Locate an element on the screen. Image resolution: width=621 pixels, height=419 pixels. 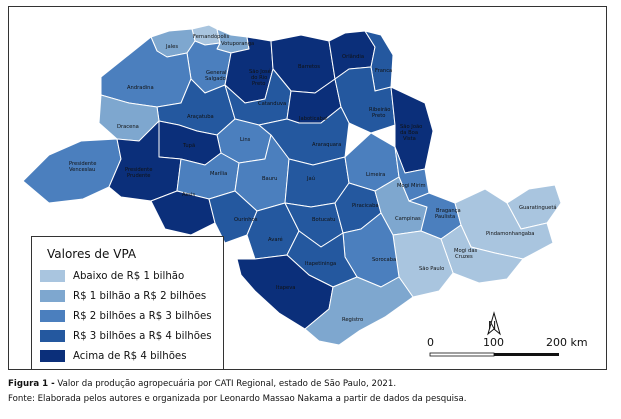
label-aracatuba: Araçatuba is located at coordinates (200, 117).